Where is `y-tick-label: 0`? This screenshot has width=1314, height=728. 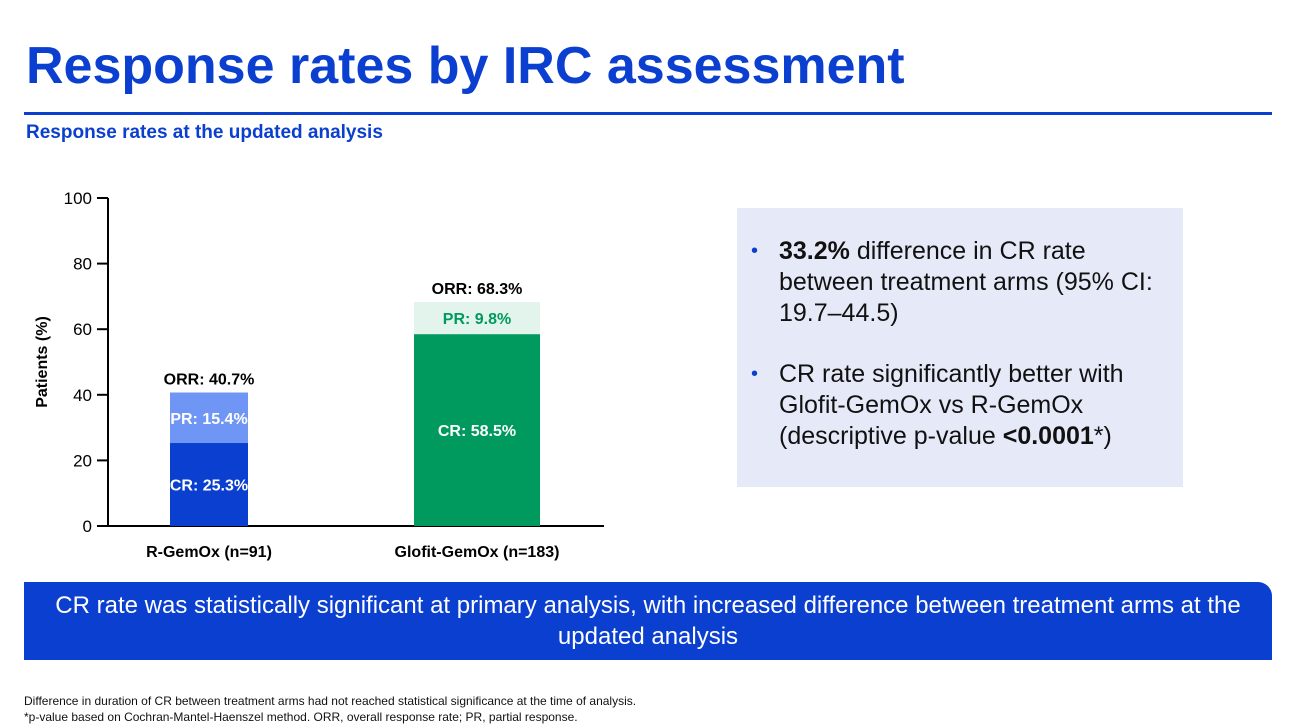 y-tick-label: 0 is located at coordinates (87, 526).